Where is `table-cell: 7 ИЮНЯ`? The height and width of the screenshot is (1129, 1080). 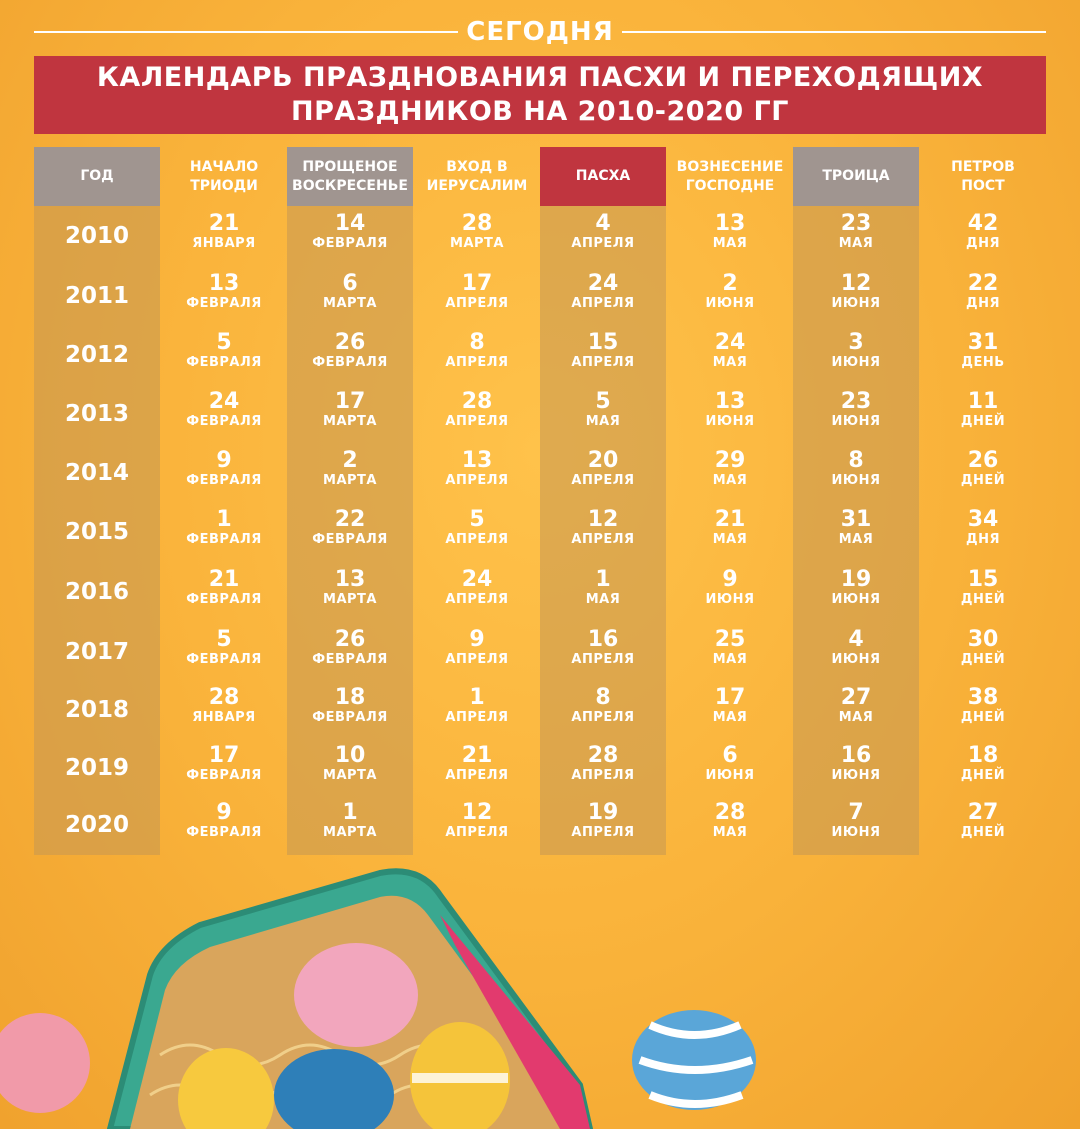
table-cell: 7 ИЮНЯ is located at coordinates (856, 821).